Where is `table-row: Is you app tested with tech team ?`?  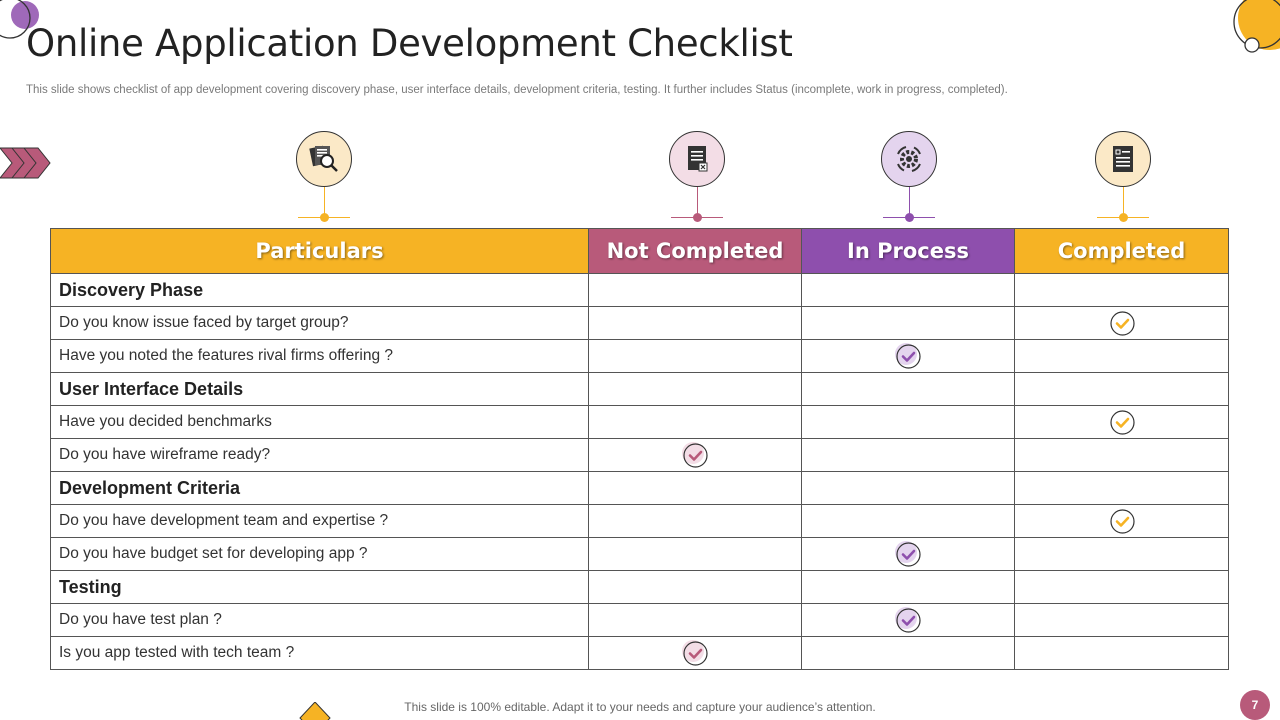
table-row: Is you app tested with tech team ? is located at coordinates (639, 653).